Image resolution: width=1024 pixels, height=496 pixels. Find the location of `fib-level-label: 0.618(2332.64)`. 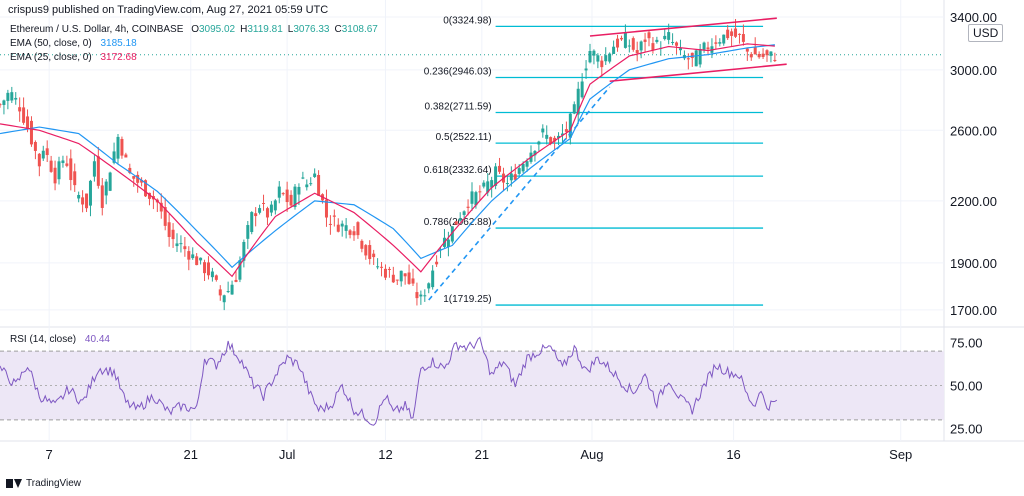

fib-level-label: 0.618(2332.64) is located at coordinates (458, 170).